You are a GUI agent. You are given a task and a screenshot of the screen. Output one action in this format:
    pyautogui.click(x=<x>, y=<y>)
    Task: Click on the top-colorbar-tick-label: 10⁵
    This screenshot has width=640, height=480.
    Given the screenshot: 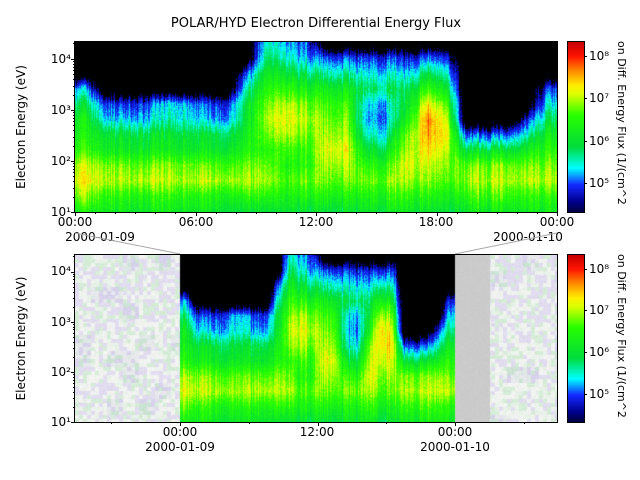 What is the action you would take?
    pyautogui.click(x=599, y=183)
    